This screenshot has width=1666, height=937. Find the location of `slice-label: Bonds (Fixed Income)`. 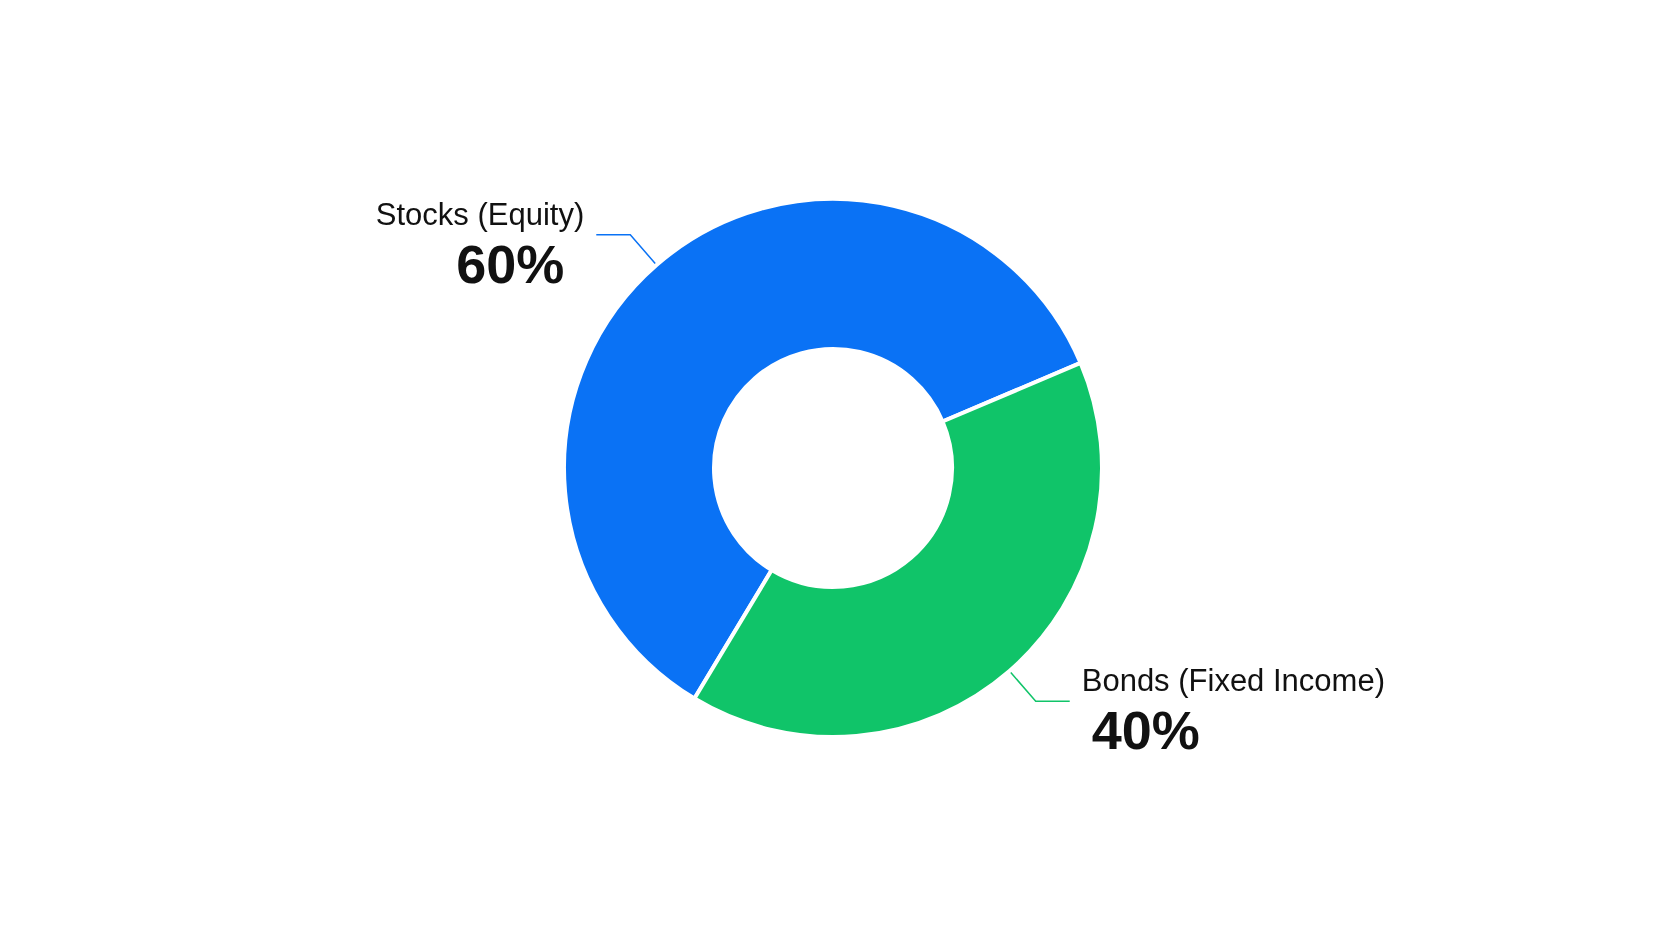

slice-label: Bonds (Fixed Income) is located at coordinates (1233, 681).